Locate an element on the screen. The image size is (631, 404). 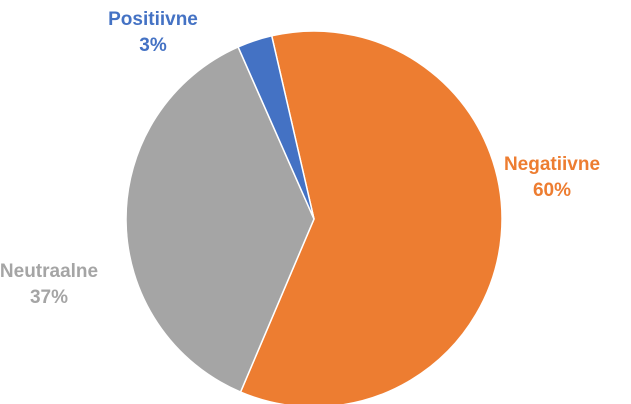
slice-label-neutraalne: Neutraalne is located at coordinates (49, 271).